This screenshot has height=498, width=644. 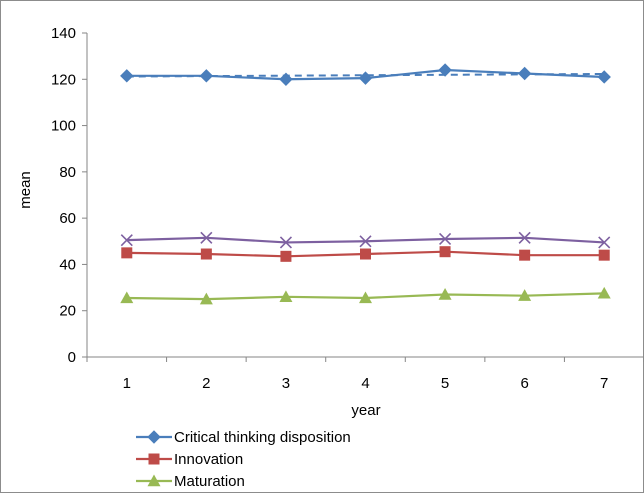 I want to click on y-tick-label: 80, so click(x=67, y=172).